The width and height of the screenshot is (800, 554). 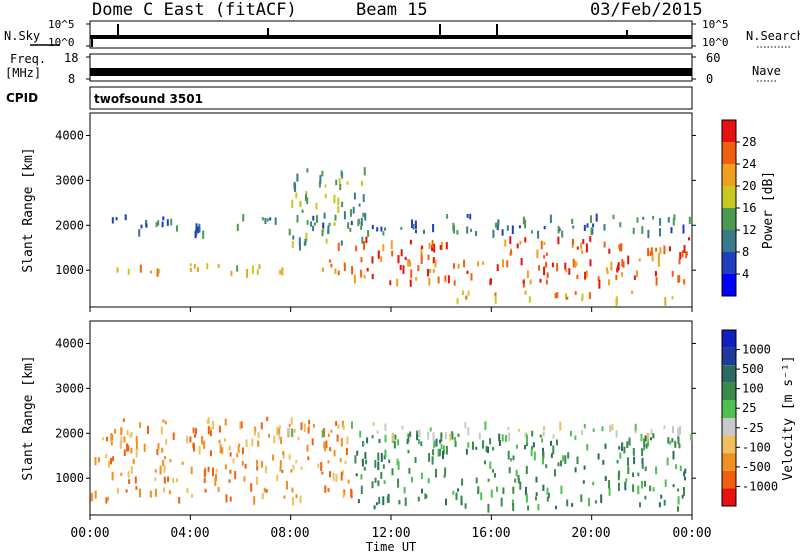 I want to click on nsky-tick-top: 10^5, so click(x=61, y=24).